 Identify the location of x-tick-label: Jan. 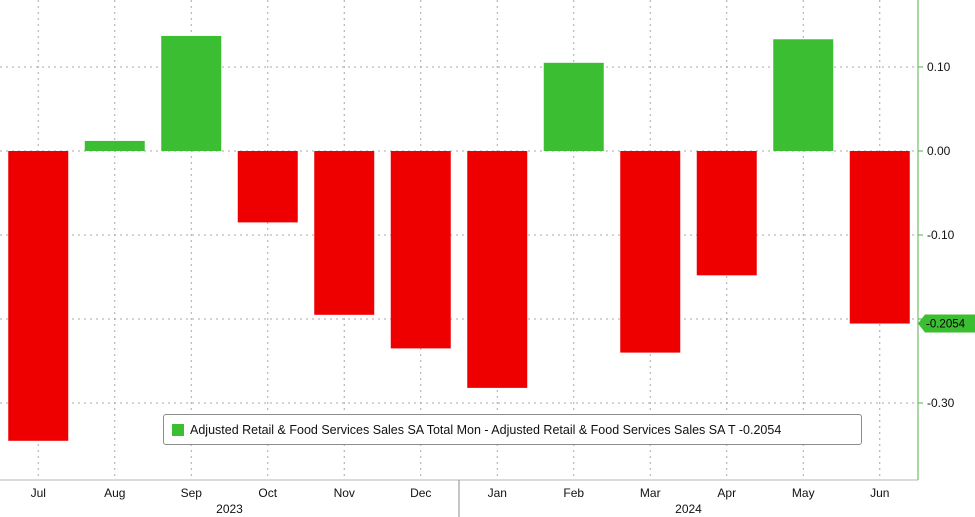
(497, 493).